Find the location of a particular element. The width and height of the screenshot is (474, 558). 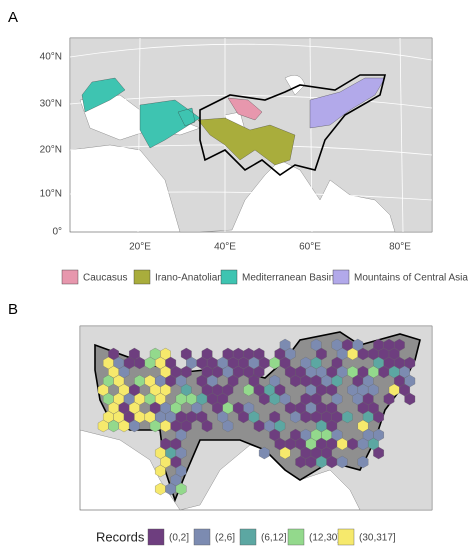

lon-label: 60°E is located at coordinates (310, 247).